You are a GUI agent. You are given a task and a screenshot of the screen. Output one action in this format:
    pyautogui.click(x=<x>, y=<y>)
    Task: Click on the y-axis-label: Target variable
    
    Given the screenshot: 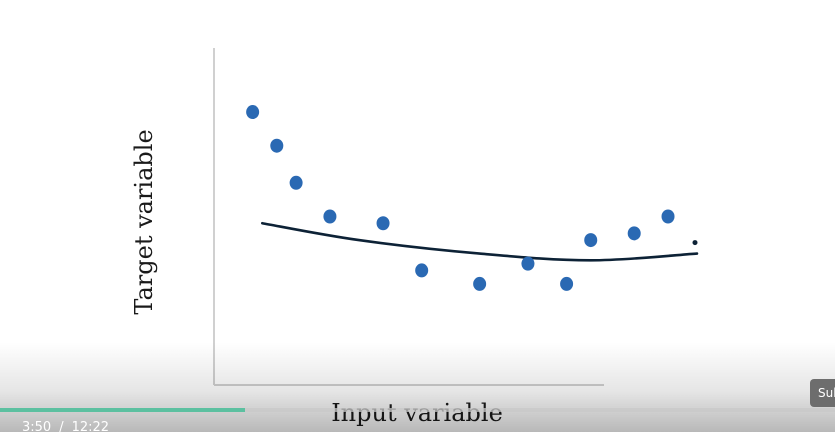 What is the action you would take?
    pyautogui.click(x=144, y=221)
    